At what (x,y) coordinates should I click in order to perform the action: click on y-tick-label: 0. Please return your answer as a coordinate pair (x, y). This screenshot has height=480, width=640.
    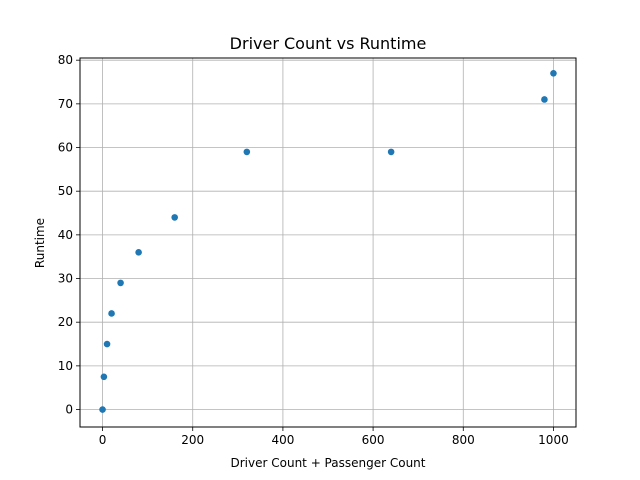
    Looking at the image, I should click on (69, 410).